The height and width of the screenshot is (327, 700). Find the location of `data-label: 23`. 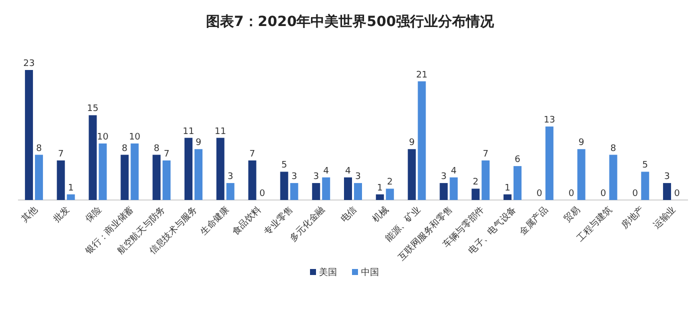

data-label: 23 is located at coordinates (29, 64).